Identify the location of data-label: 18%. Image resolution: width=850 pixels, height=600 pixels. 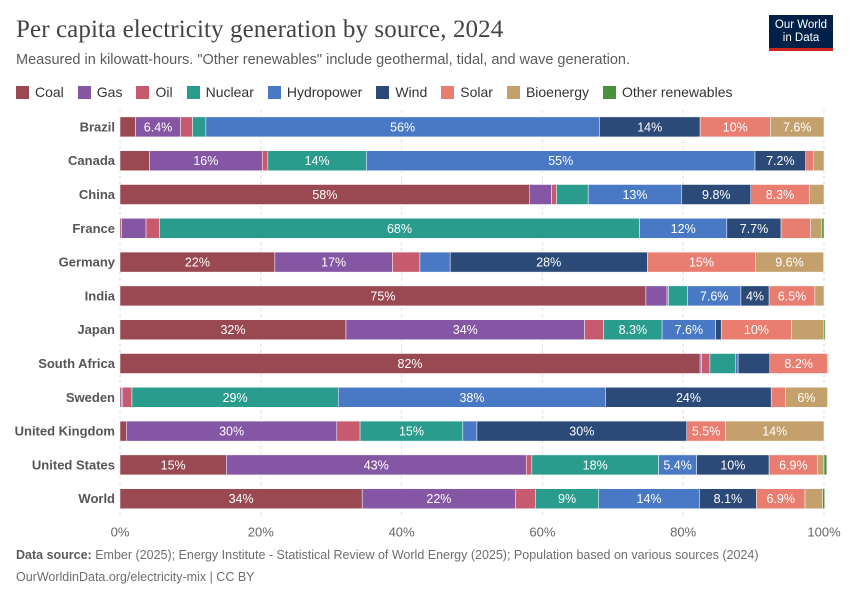
(595, 465).